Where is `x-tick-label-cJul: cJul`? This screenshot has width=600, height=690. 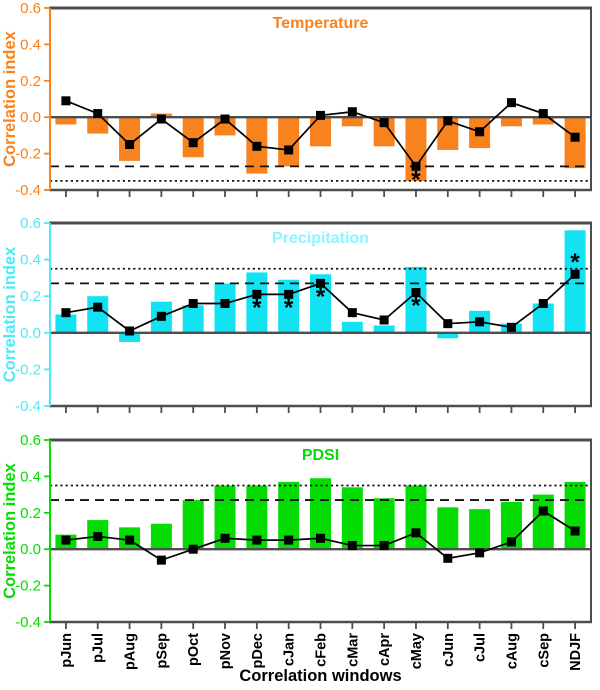
x-tick-label-cJul: cJul is located at coordinates (481, 647).